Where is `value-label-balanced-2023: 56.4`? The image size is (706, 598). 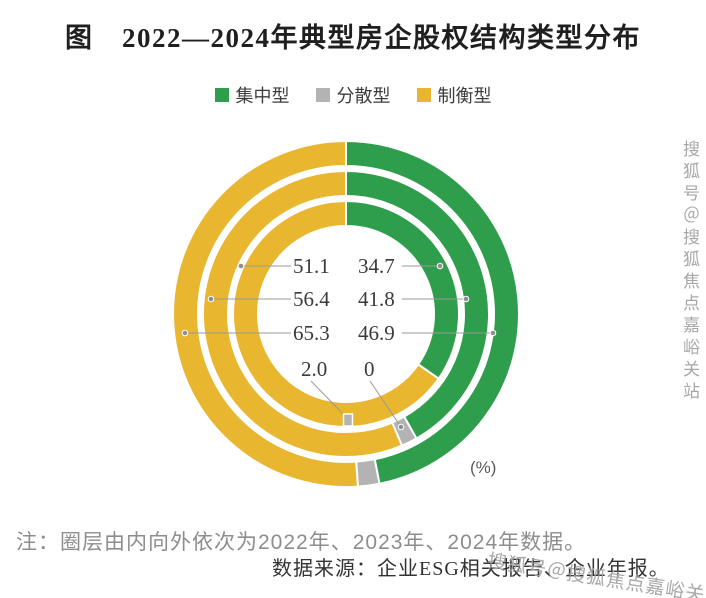 value-label-balanced-2023: 56.4 is located at coordinates (311, 299).